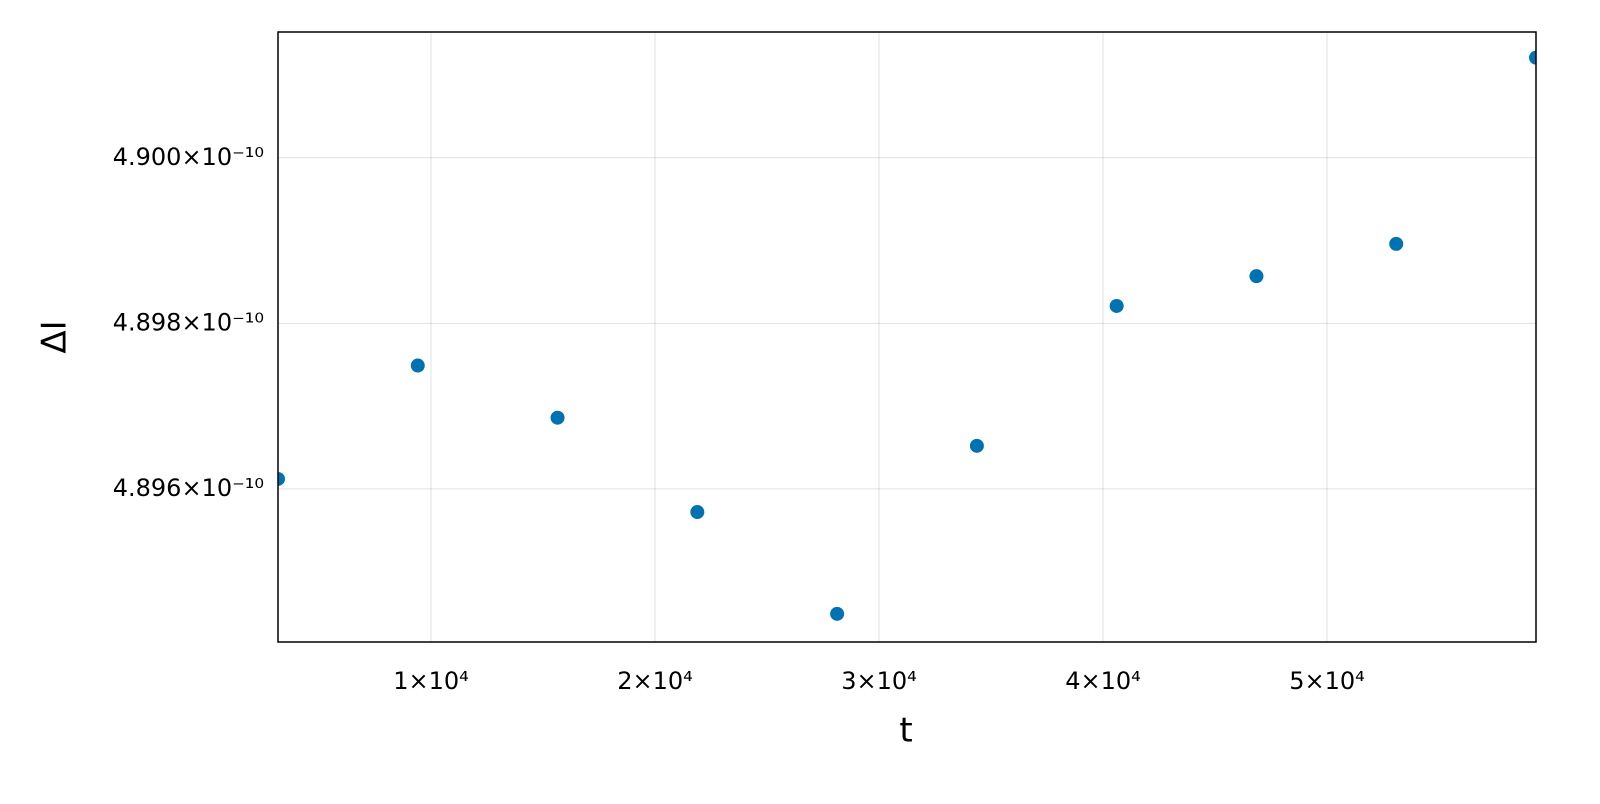  I want to click on y-tick-label: 4.896×10⁻¹⁰, so click(188, 488).